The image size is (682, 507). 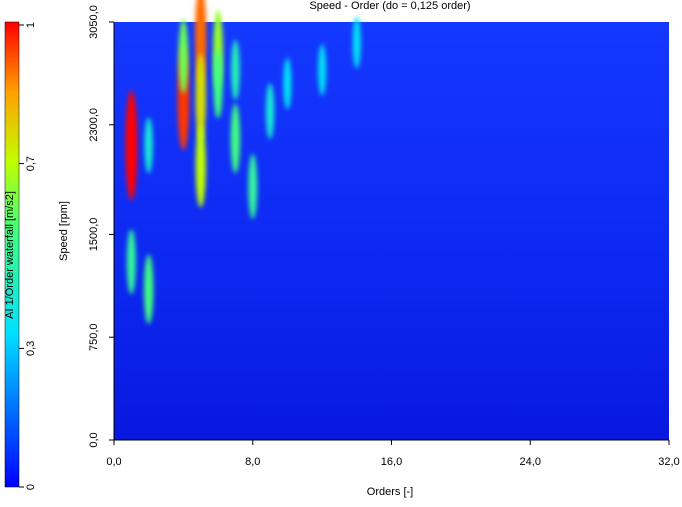 I want to click on y-tick-label: 1500,0, so click(x=94, y=235).